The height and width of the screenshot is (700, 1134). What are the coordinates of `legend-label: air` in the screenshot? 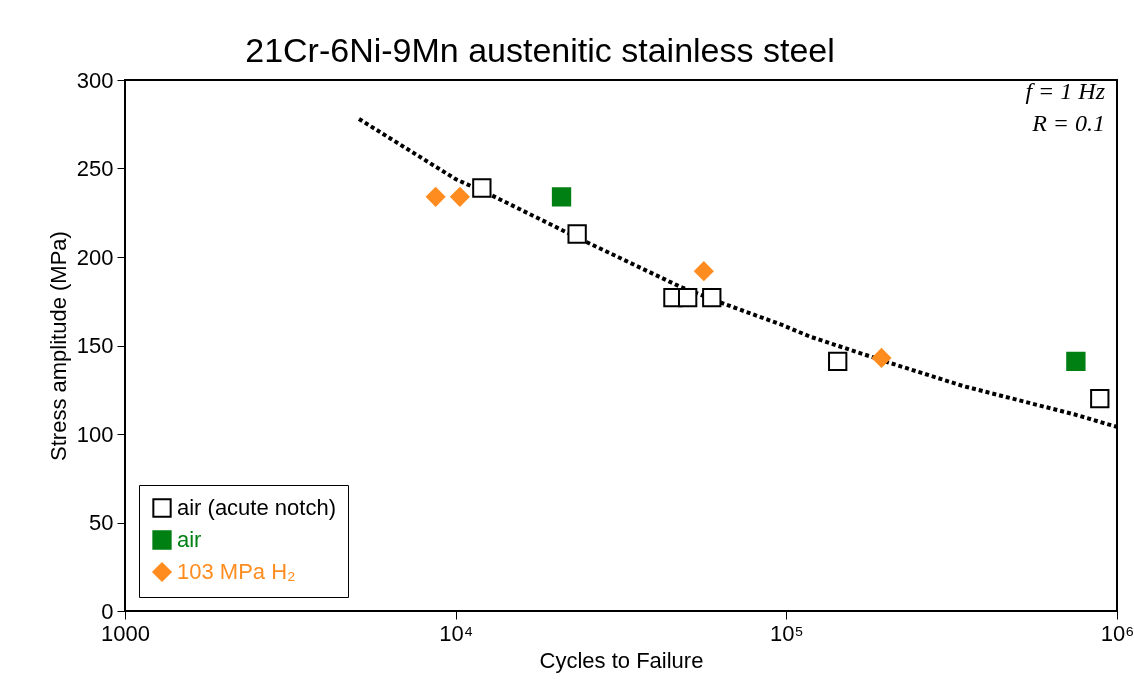 It's located at (189, 539).